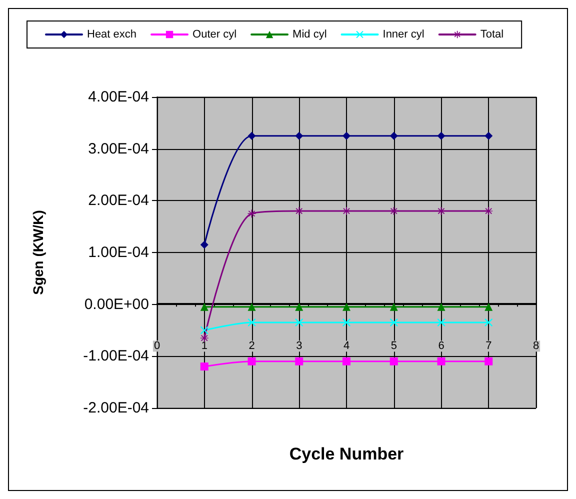 This screenshot has width=576, height=499. I want to click on x-tick-label: 3, so click(299, 346).